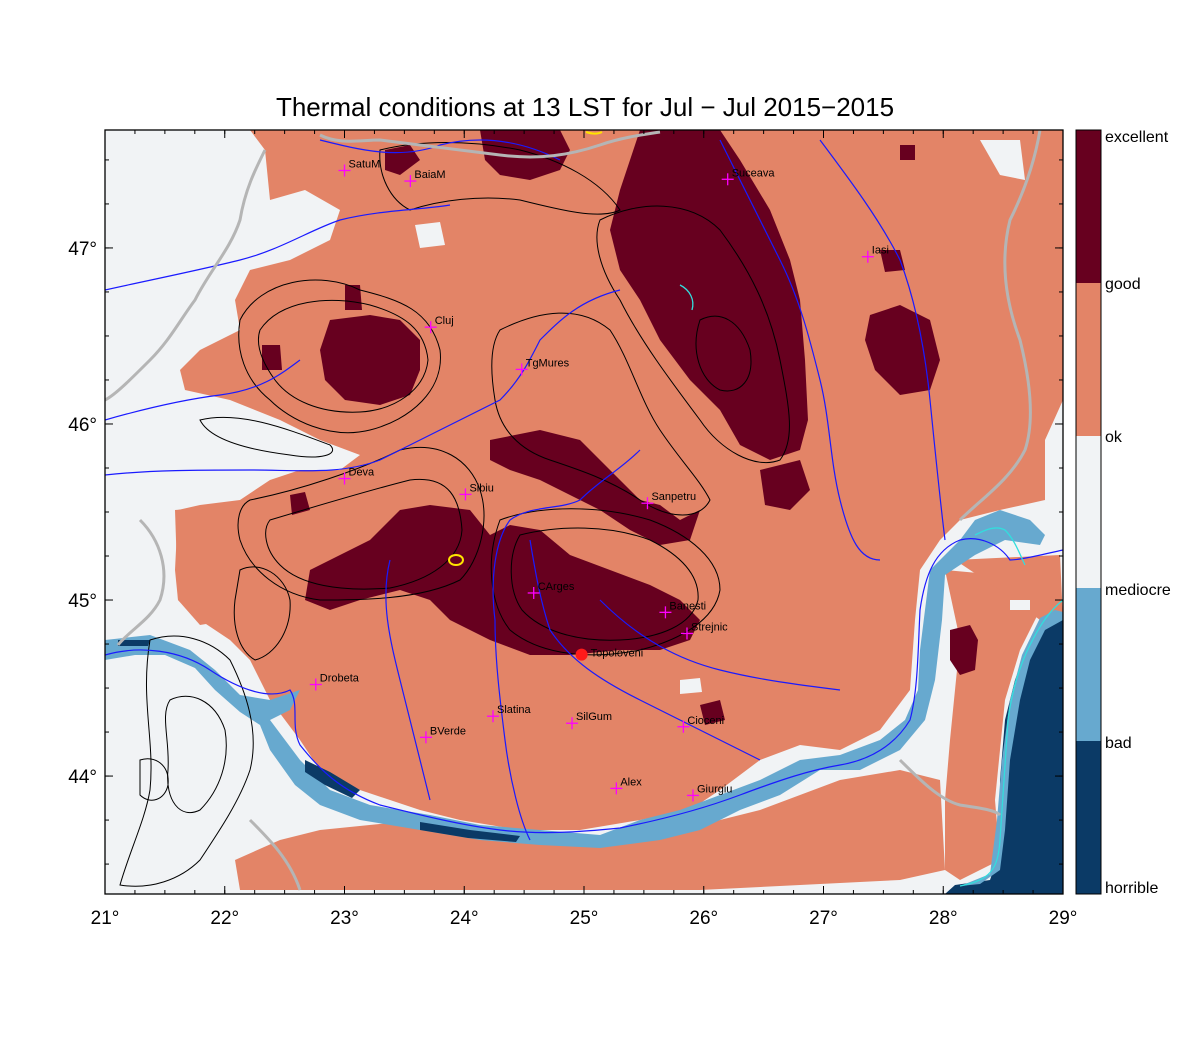 The image size is (1200, 1050). What do you see at coordinates (617, 654) in the screenshot?
I see `highlight-city-label: Topoloveni` at bounding box center [617, 654].